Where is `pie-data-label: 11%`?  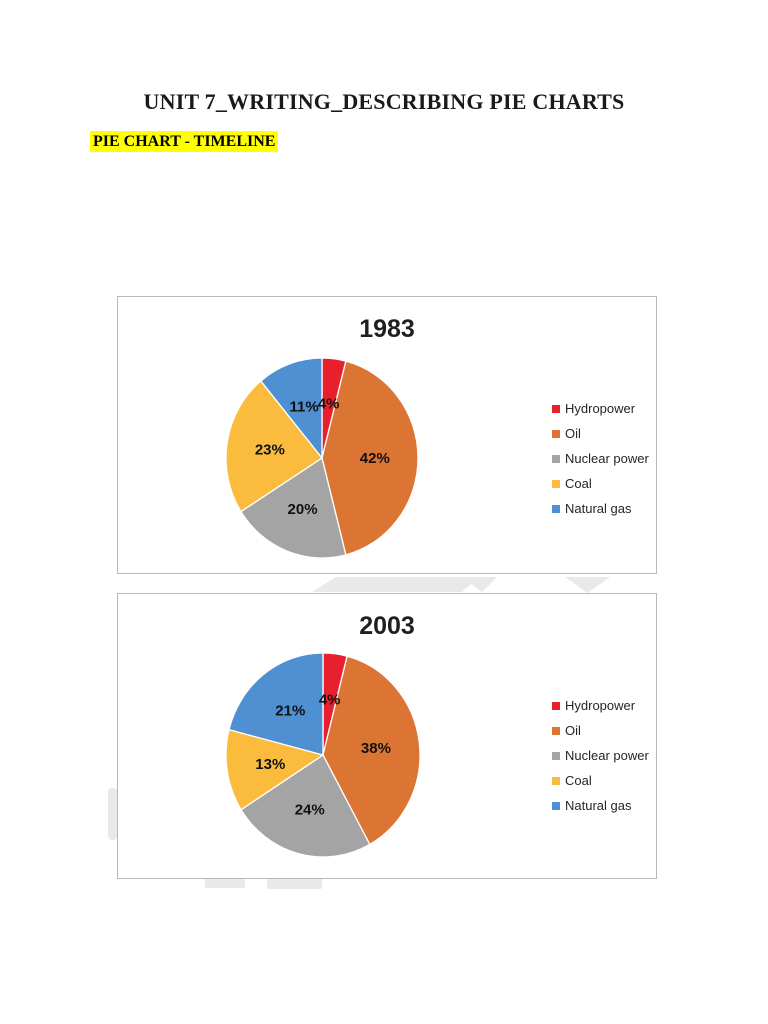
pie-data-label: 11% is located at coordinates (304, 406).